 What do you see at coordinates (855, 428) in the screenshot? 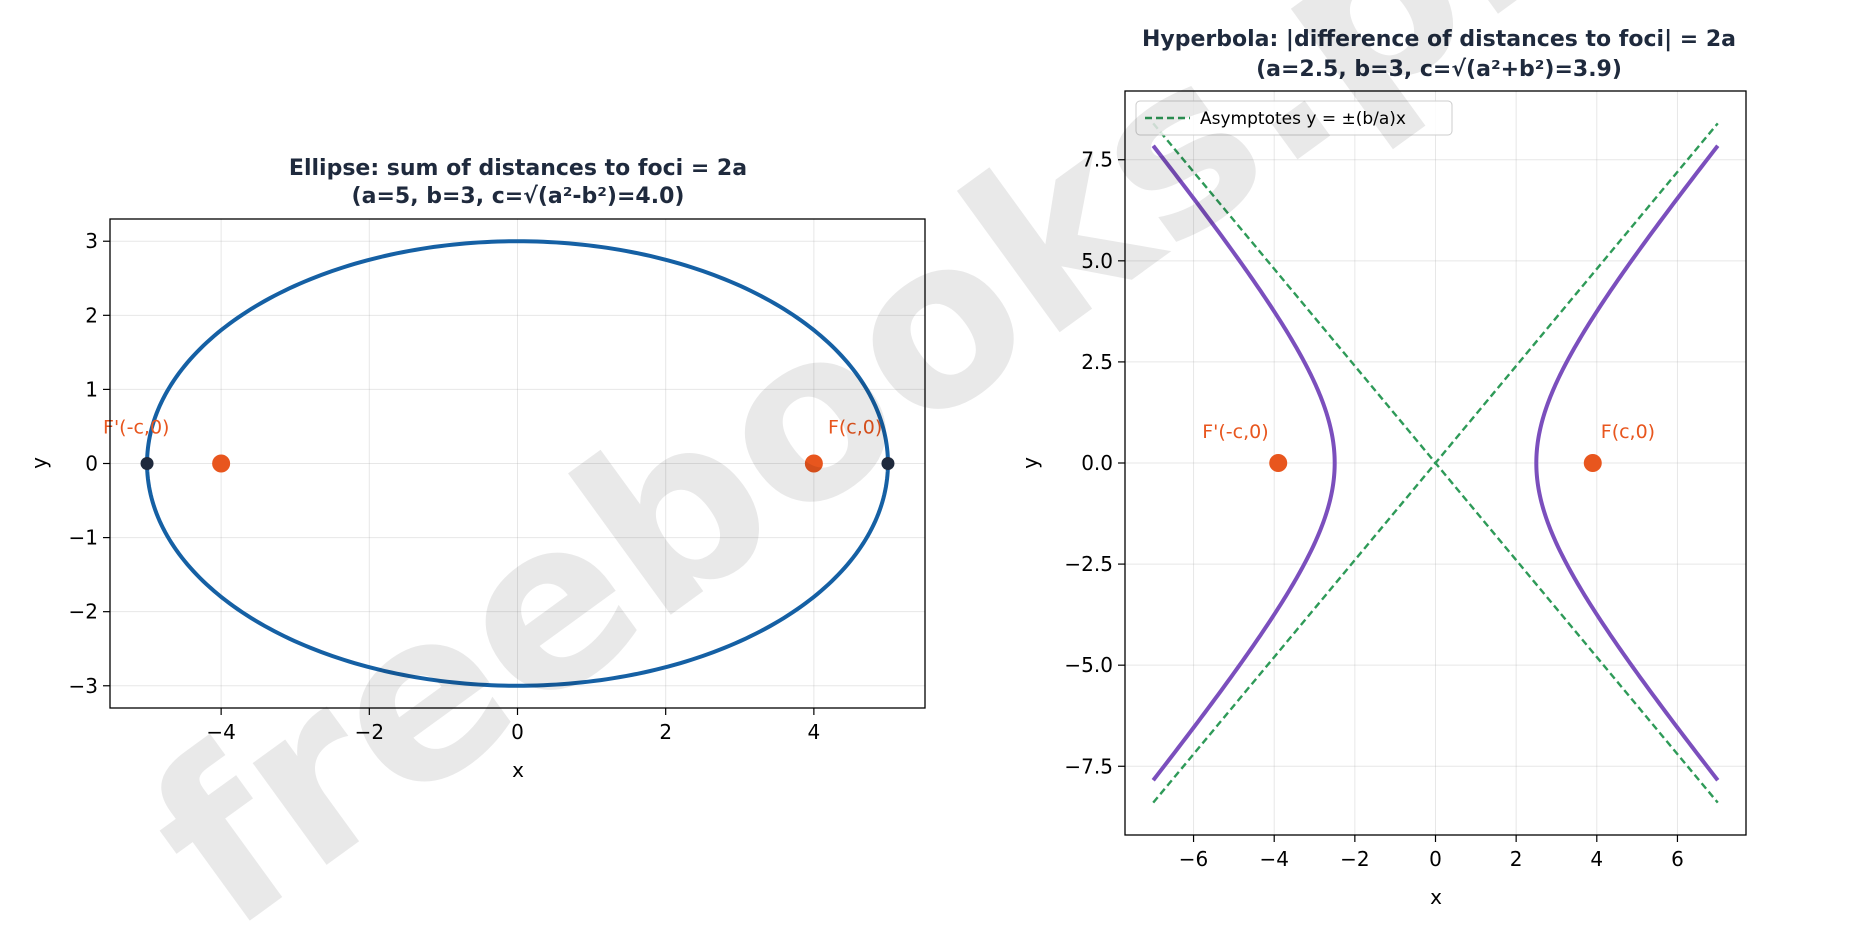
I see `ellipse-focus-right-label: F(c,0)` at bounding box center [855, 428].